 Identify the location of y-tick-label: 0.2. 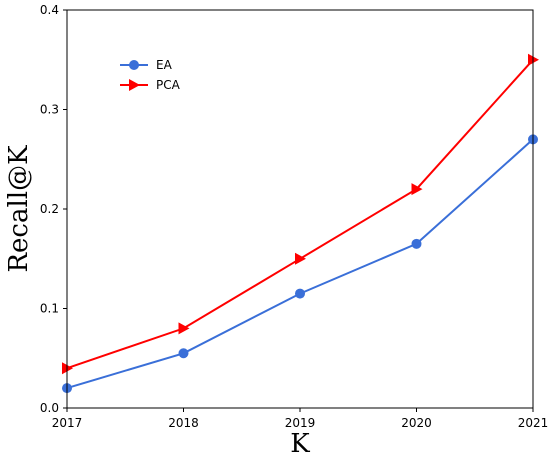
(49, 209).